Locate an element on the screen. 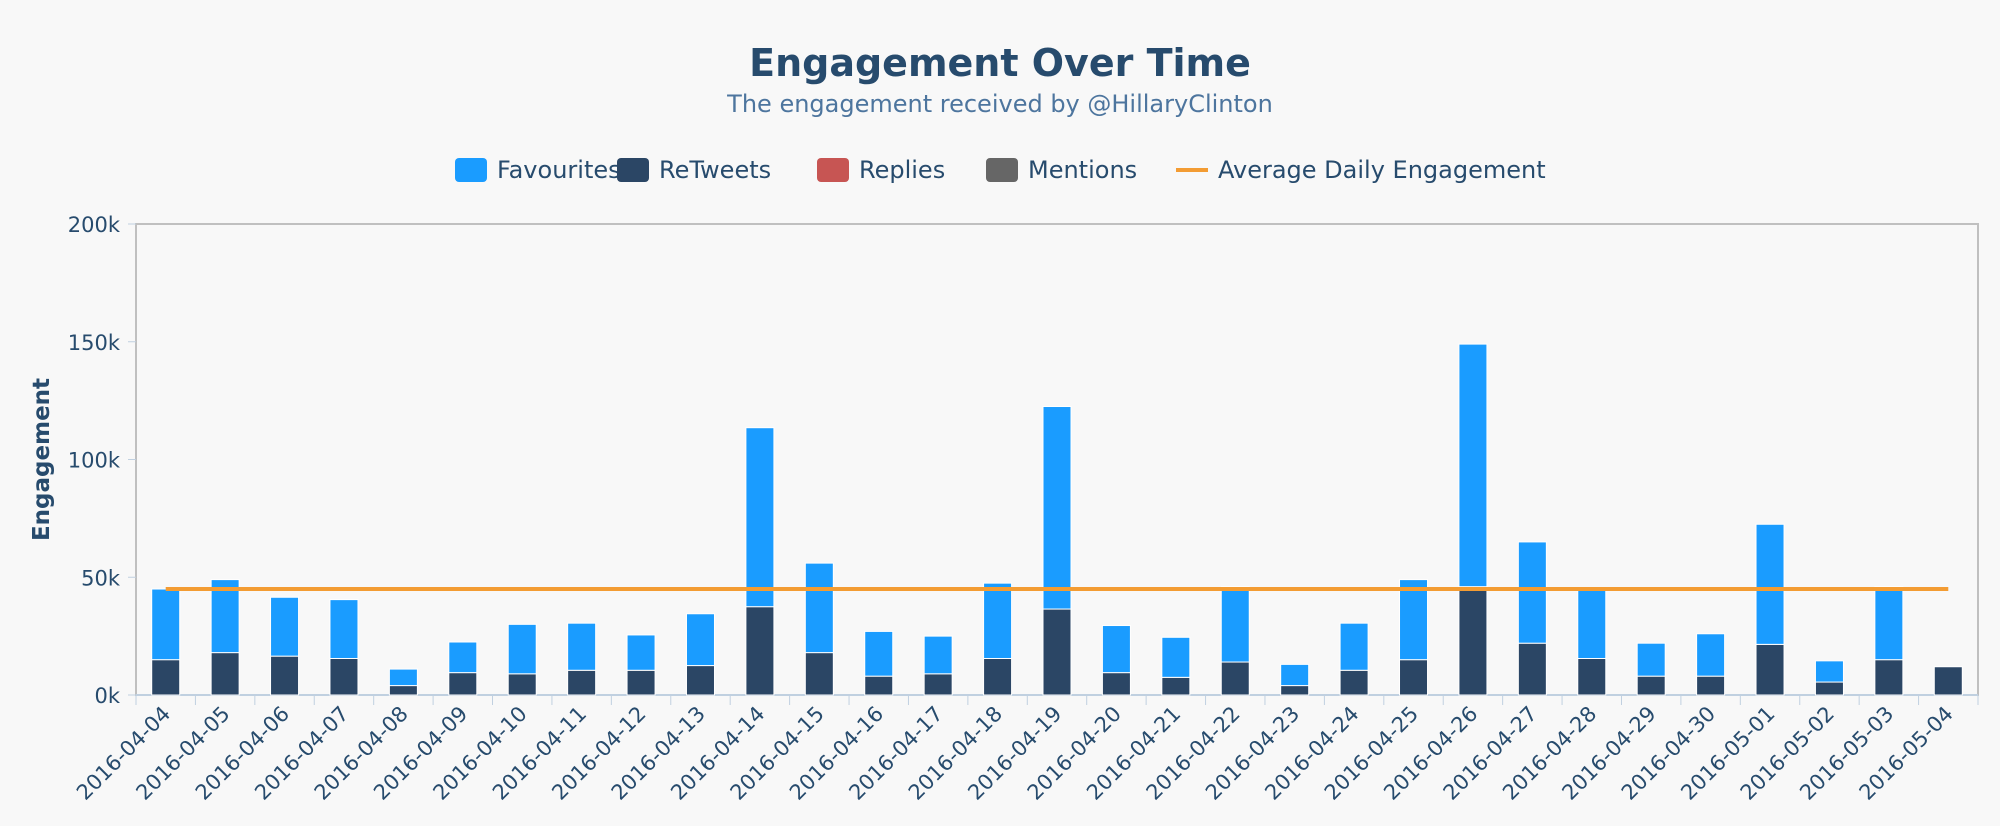 This screenshot has width=2000, height=826. y-tick-label: 50k is located at coordinates (101, 578).